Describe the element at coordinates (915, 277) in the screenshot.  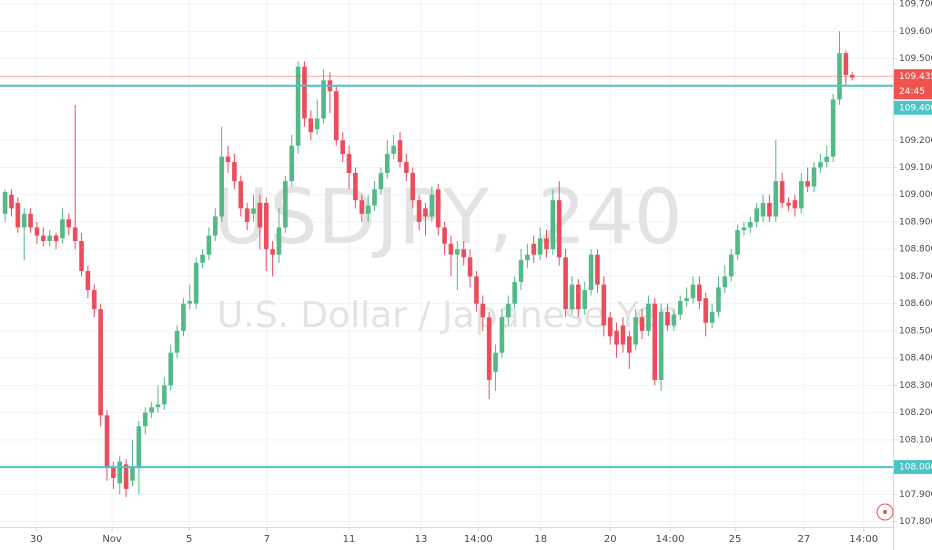
I see `y-tick-label: 108.700` at that location.